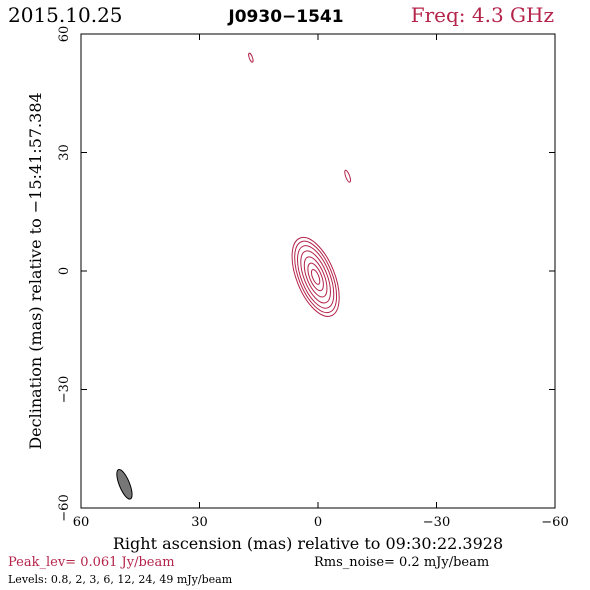 The image size is (590, 590). I want to click on y-tick-label: −30, so click(64, 389).